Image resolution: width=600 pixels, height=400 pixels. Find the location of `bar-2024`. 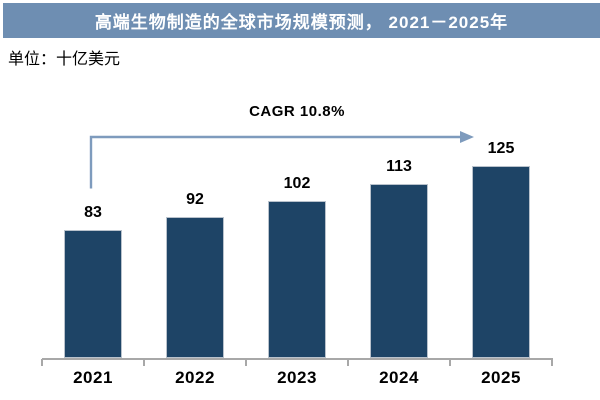

bar-2024 is located at coordinates (399, 271).